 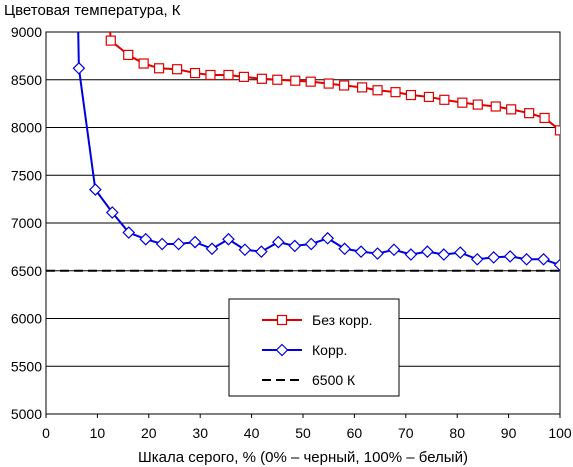 I want to click on x-tick-label: 80, so click(x=457, y=433).